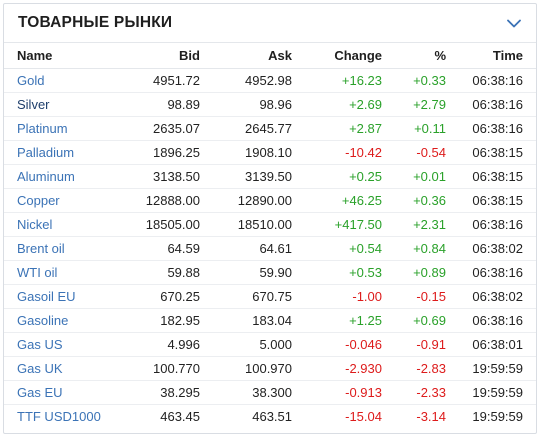 This screenshot has height=437, width=540. What do you see at coordinates (429, 272) in the screenshot?
I see `percent-change-value: +0.89` at bounding box center [429, 272].